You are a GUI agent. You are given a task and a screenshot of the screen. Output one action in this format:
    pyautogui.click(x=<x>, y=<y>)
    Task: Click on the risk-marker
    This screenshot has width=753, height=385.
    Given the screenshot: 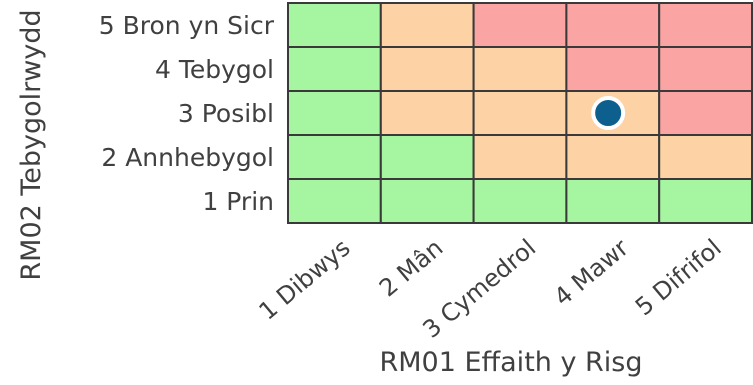 What is the action you would take?
    pyautogui.click(x=608, y=113)
    